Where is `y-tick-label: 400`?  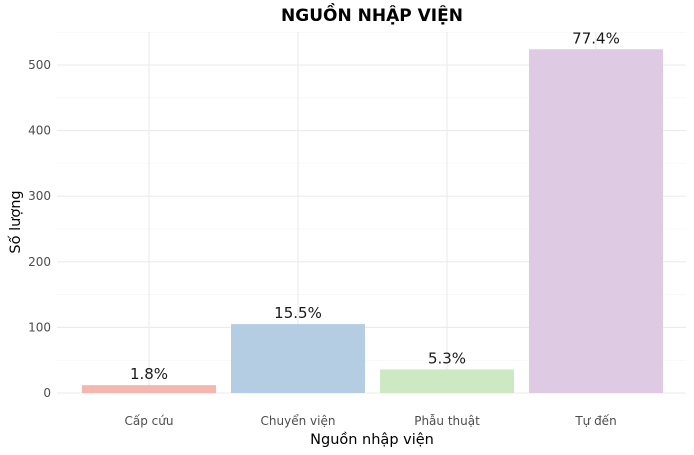 y-tick-label: 400 is located at coordinates (39, 131).